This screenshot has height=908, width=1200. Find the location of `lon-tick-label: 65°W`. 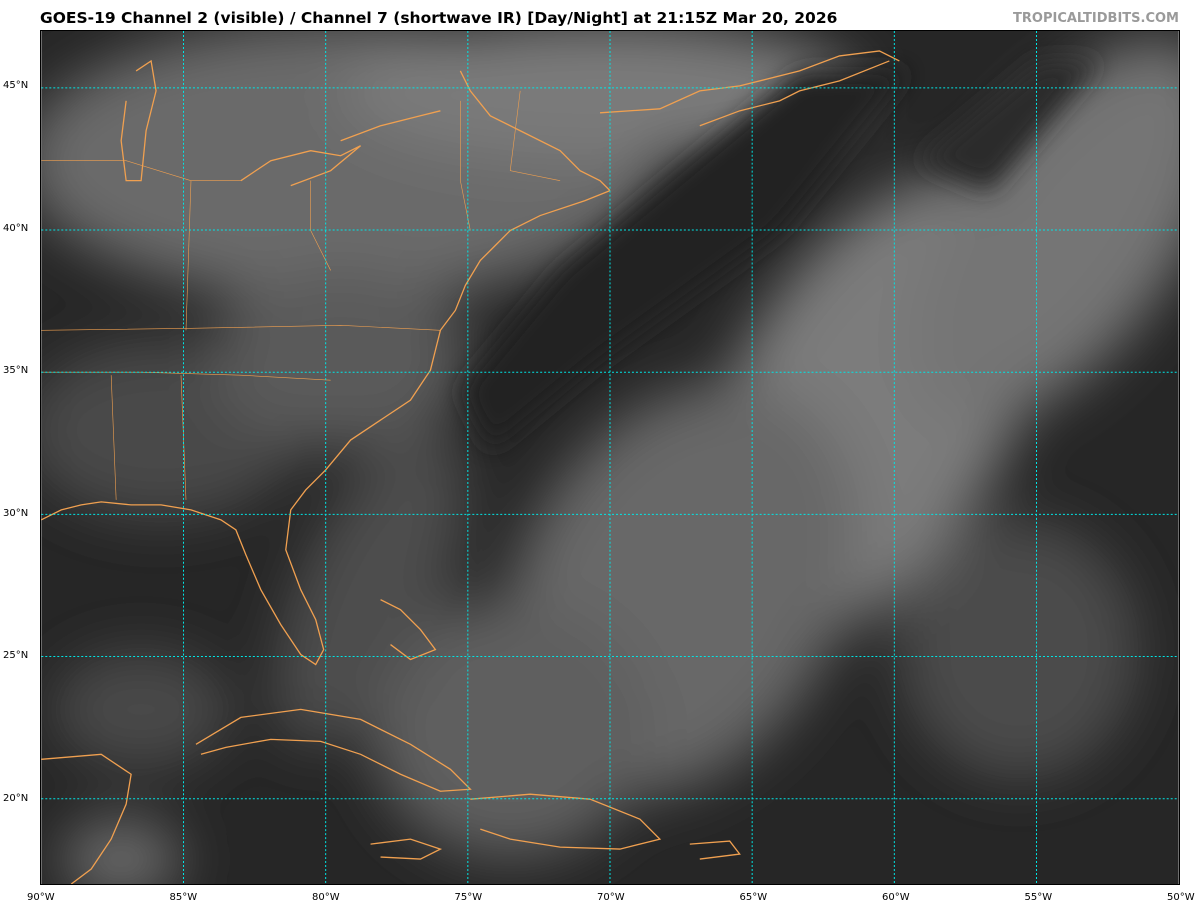

lon-tick-label: 65°W is located at coordinates (753, 897).